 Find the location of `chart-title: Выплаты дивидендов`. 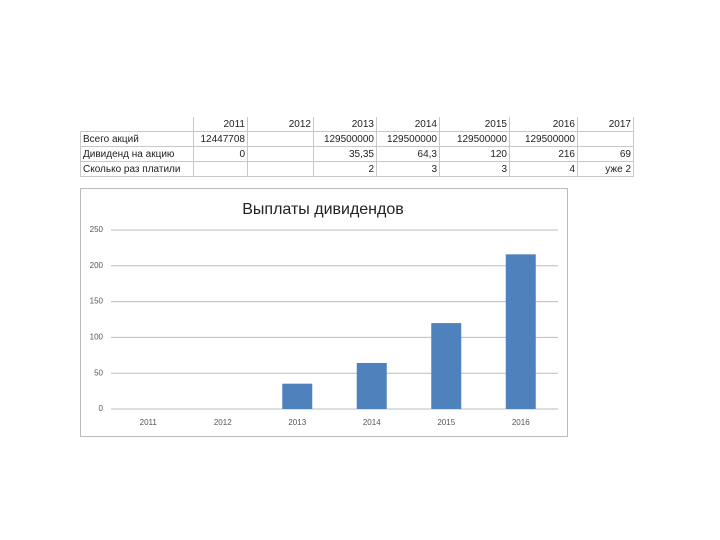

chart-title: Выплаты дивидендов is located at coordinates (323, 209).